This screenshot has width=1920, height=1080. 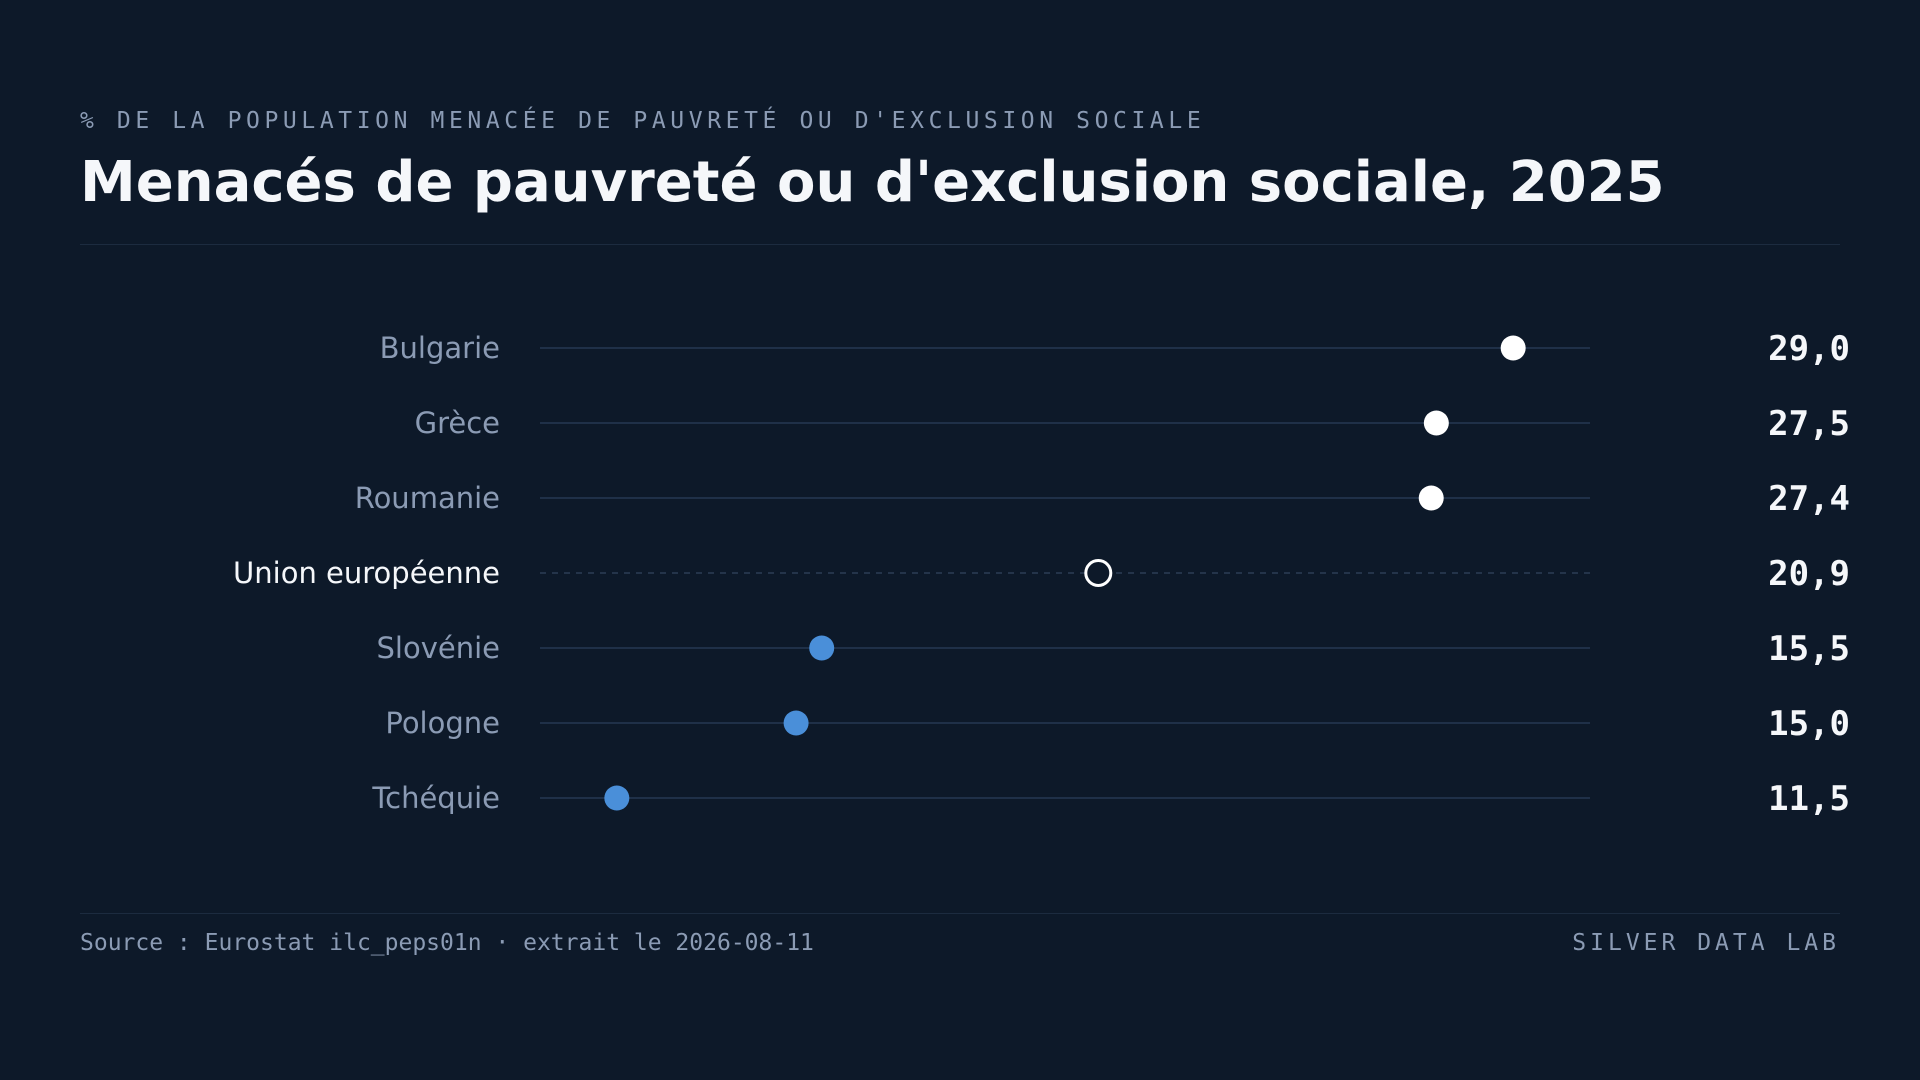 What do you see at coordinates (1809, 424) in the screenshot?
I see `value-label-grece: 27,5` at bounding box center [1809, 424].